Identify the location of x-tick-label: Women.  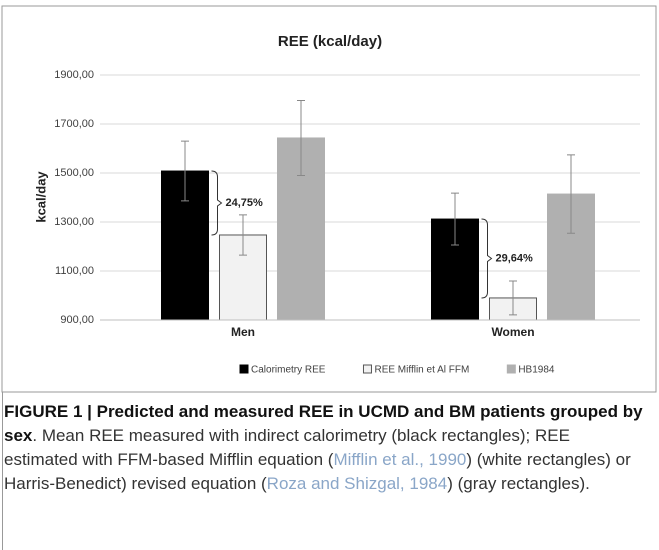
(512, 332).